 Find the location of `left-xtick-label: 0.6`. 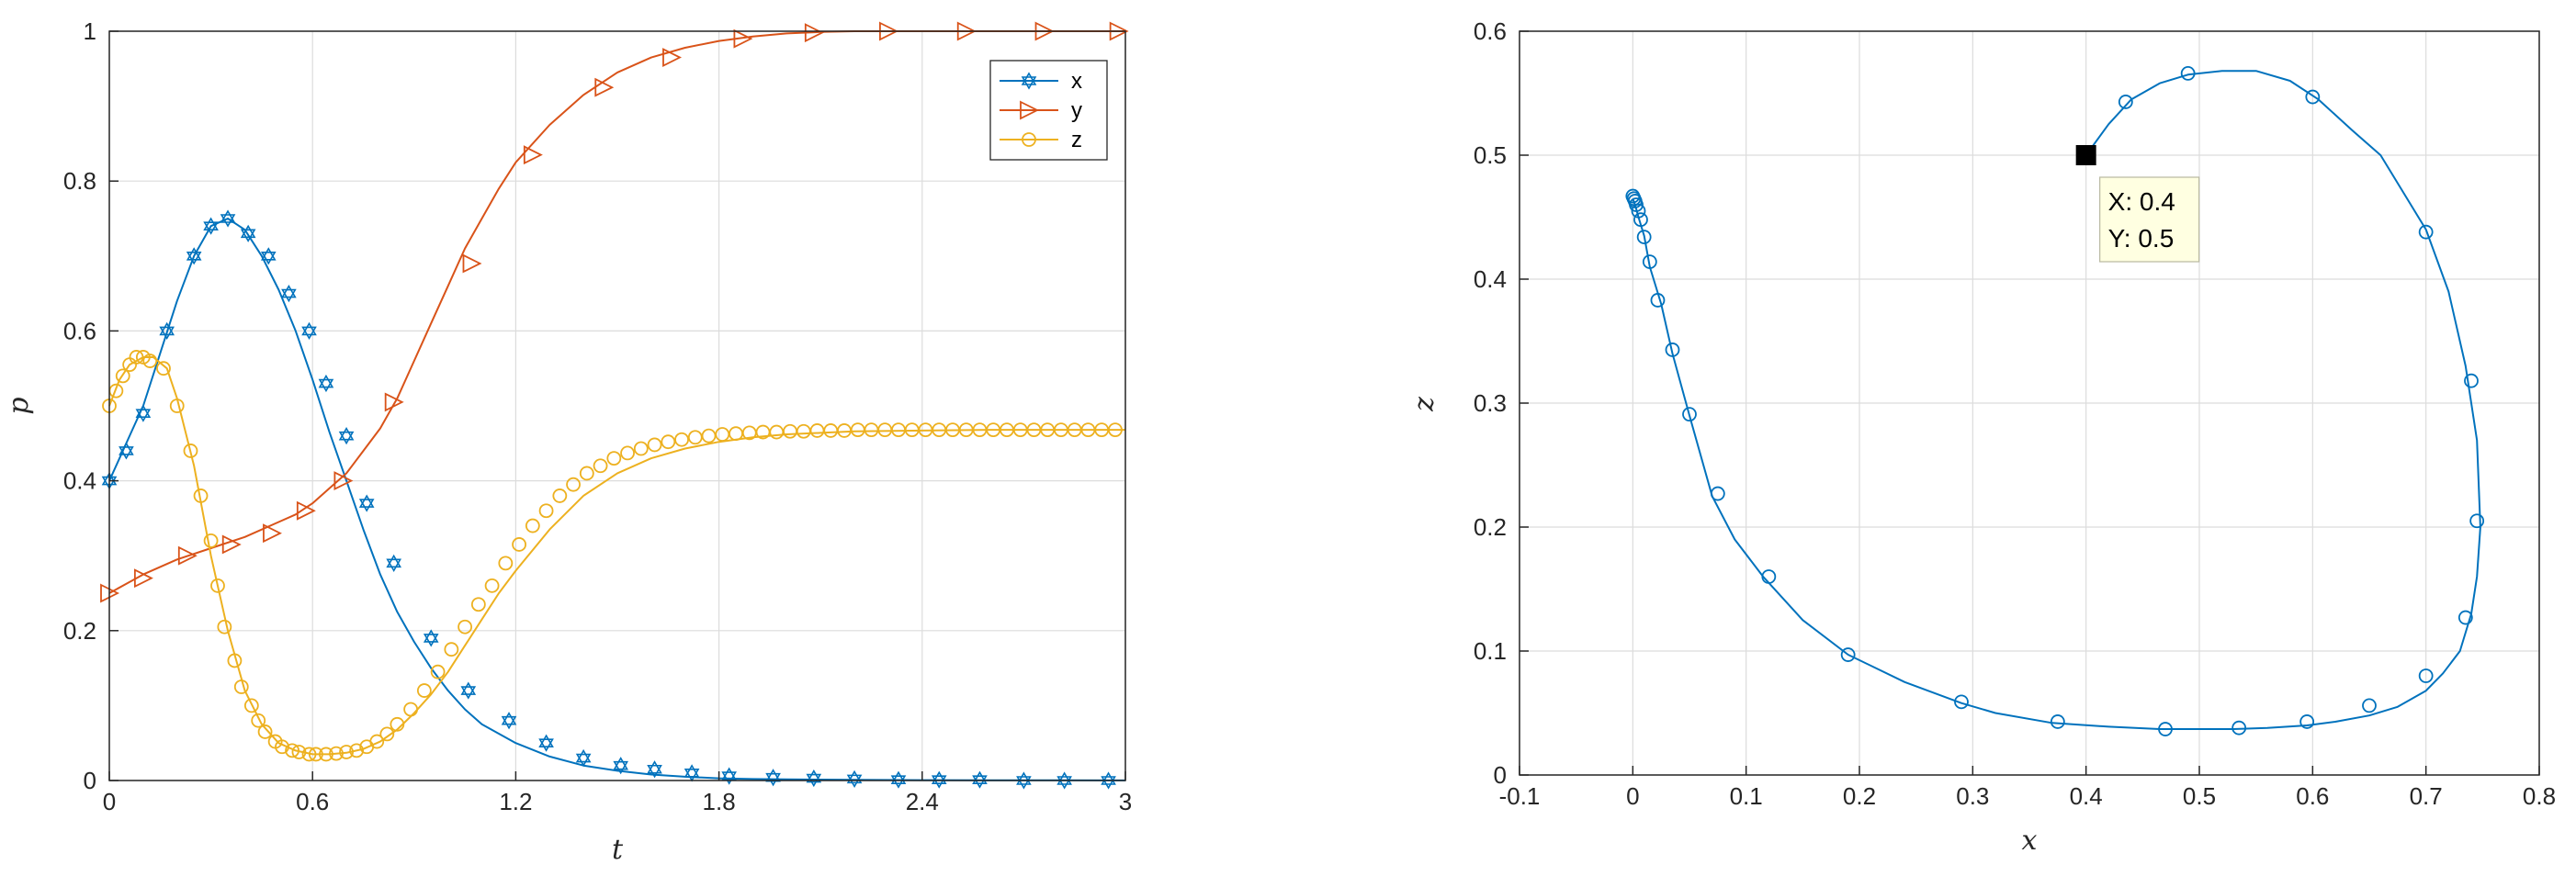

left-xtick-label: 0.6 is located at coordinates (312, 801).